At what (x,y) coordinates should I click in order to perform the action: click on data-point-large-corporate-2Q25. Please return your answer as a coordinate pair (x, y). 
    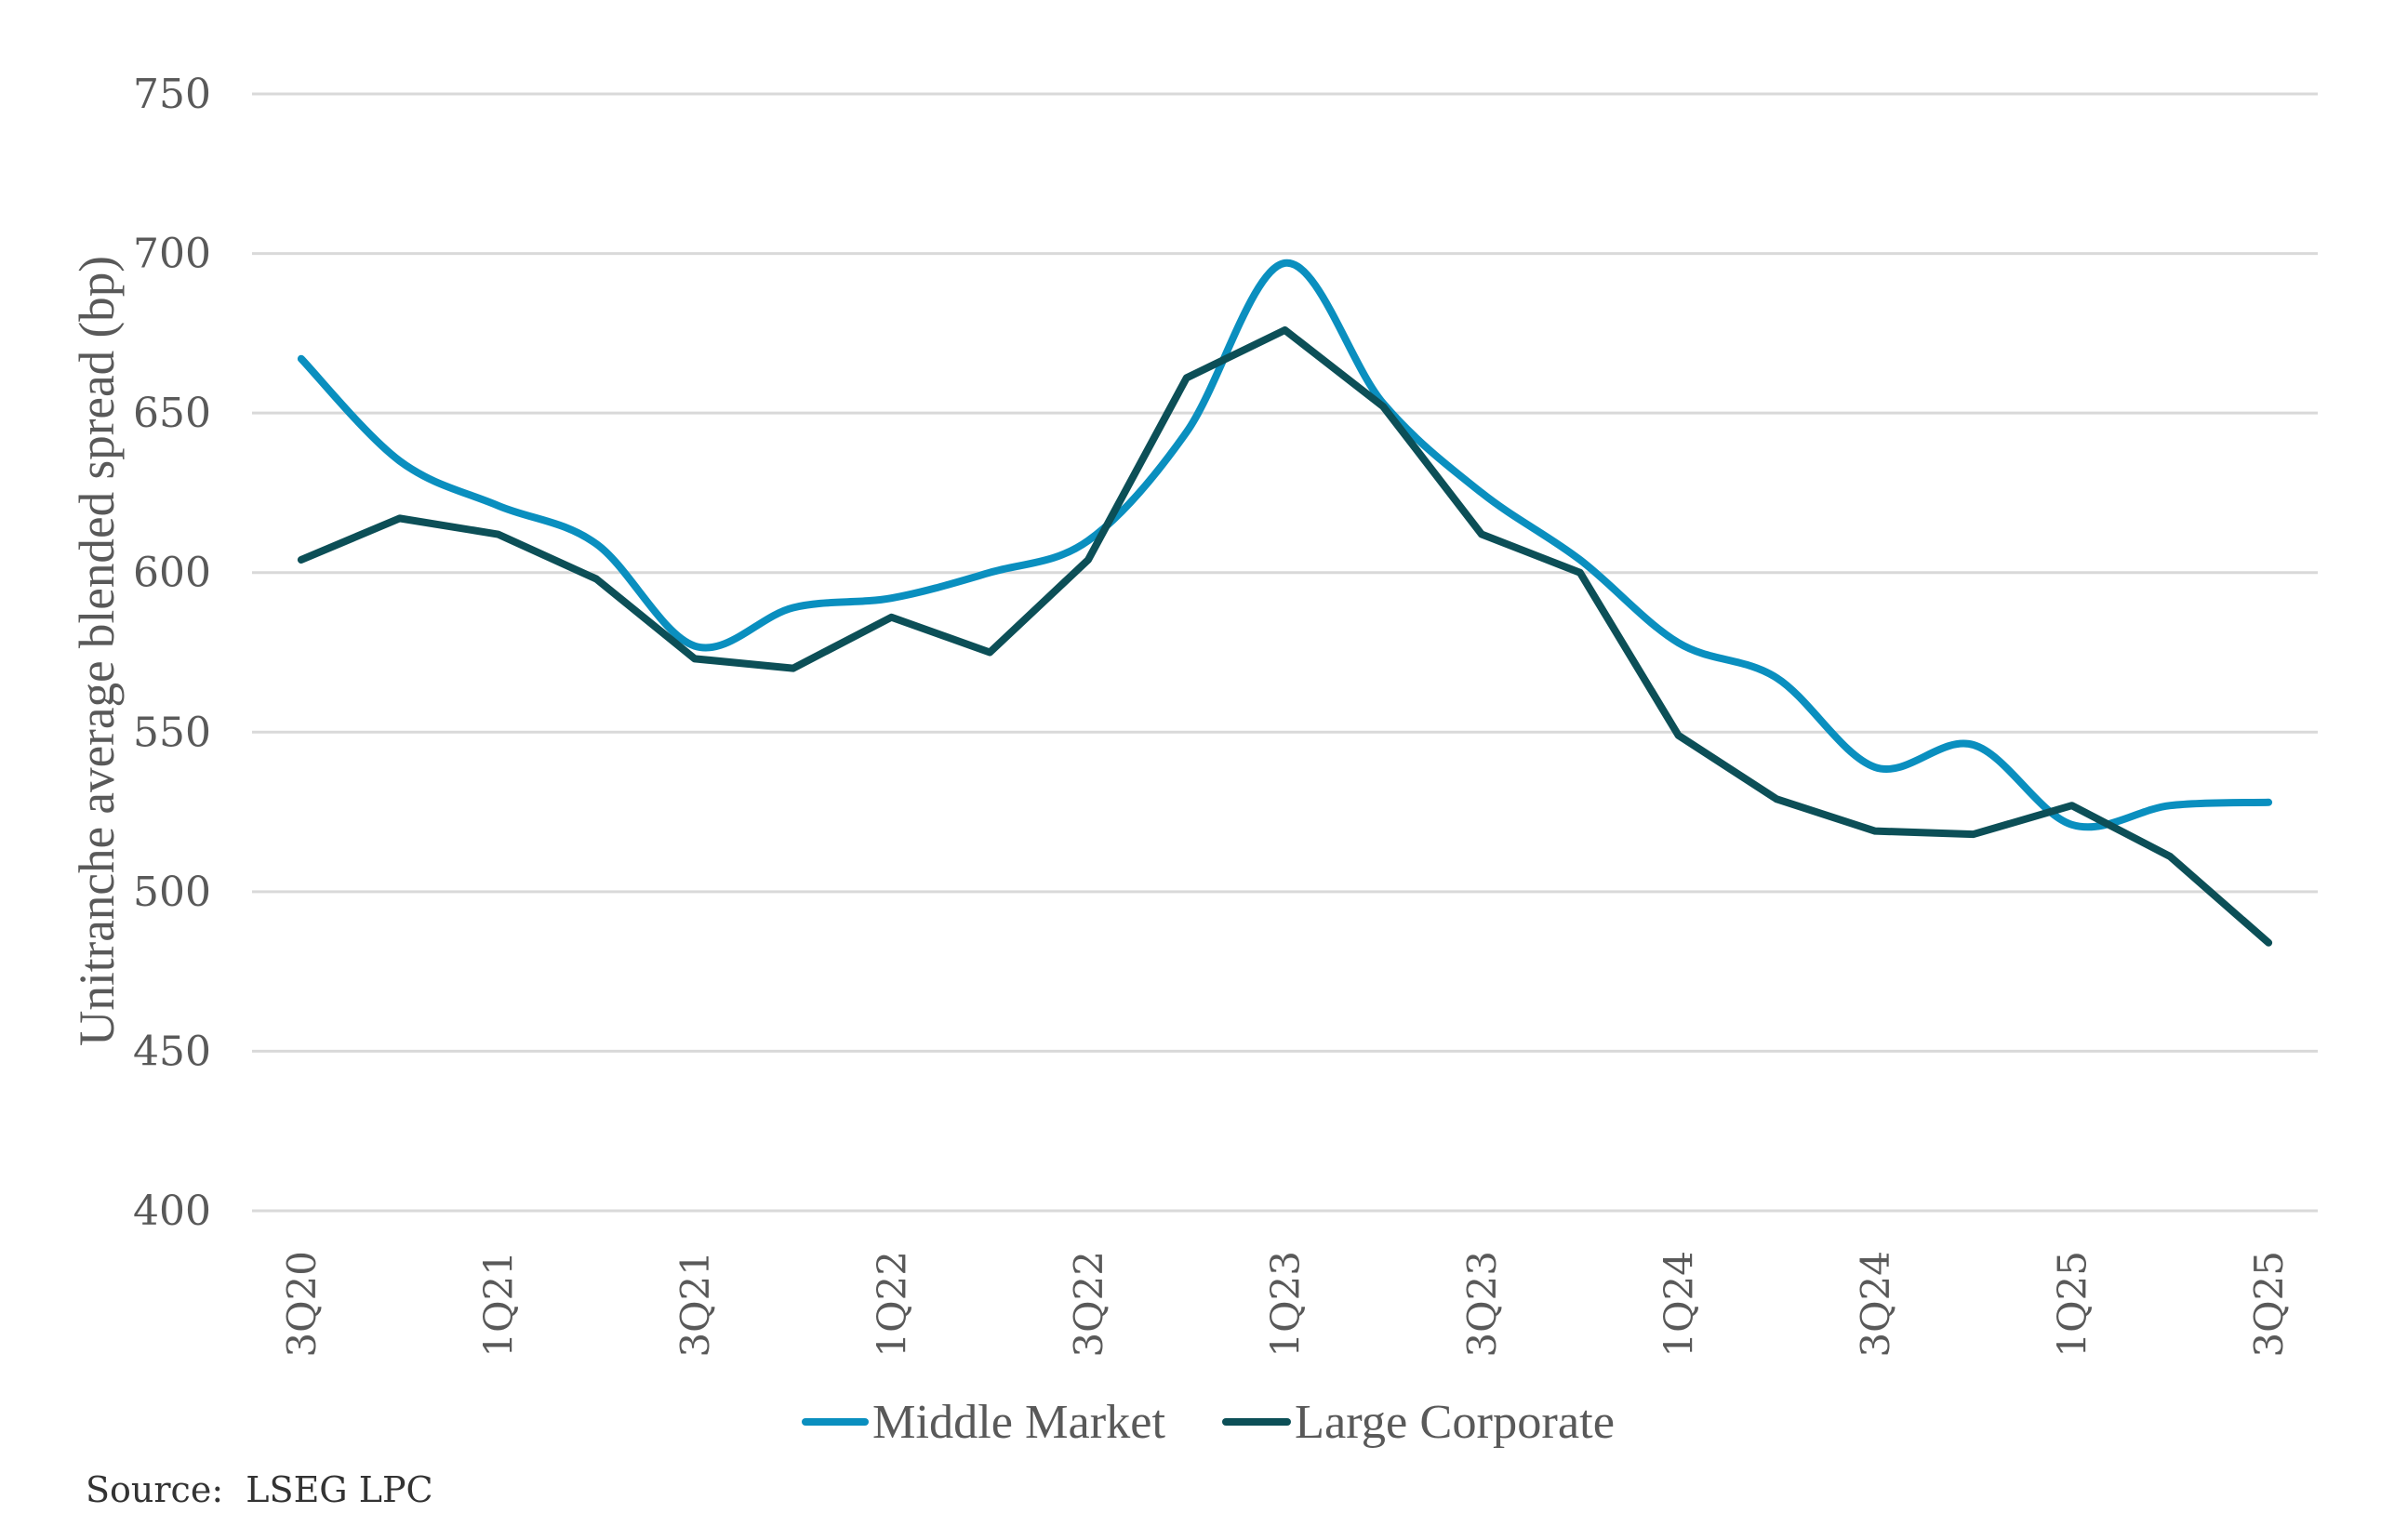
    Looking at the image, I should click on (2170, 856).